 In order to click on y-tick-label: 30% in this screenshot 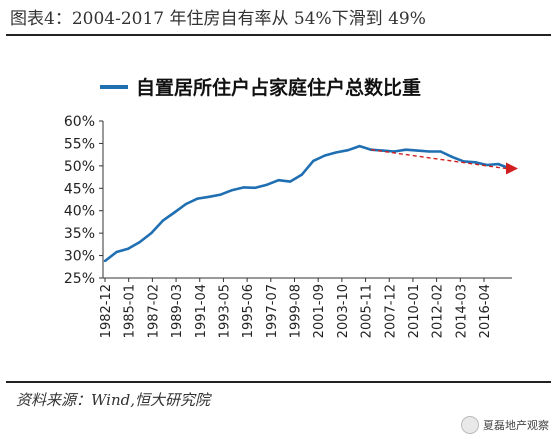, I will do `click(79, 257)`.